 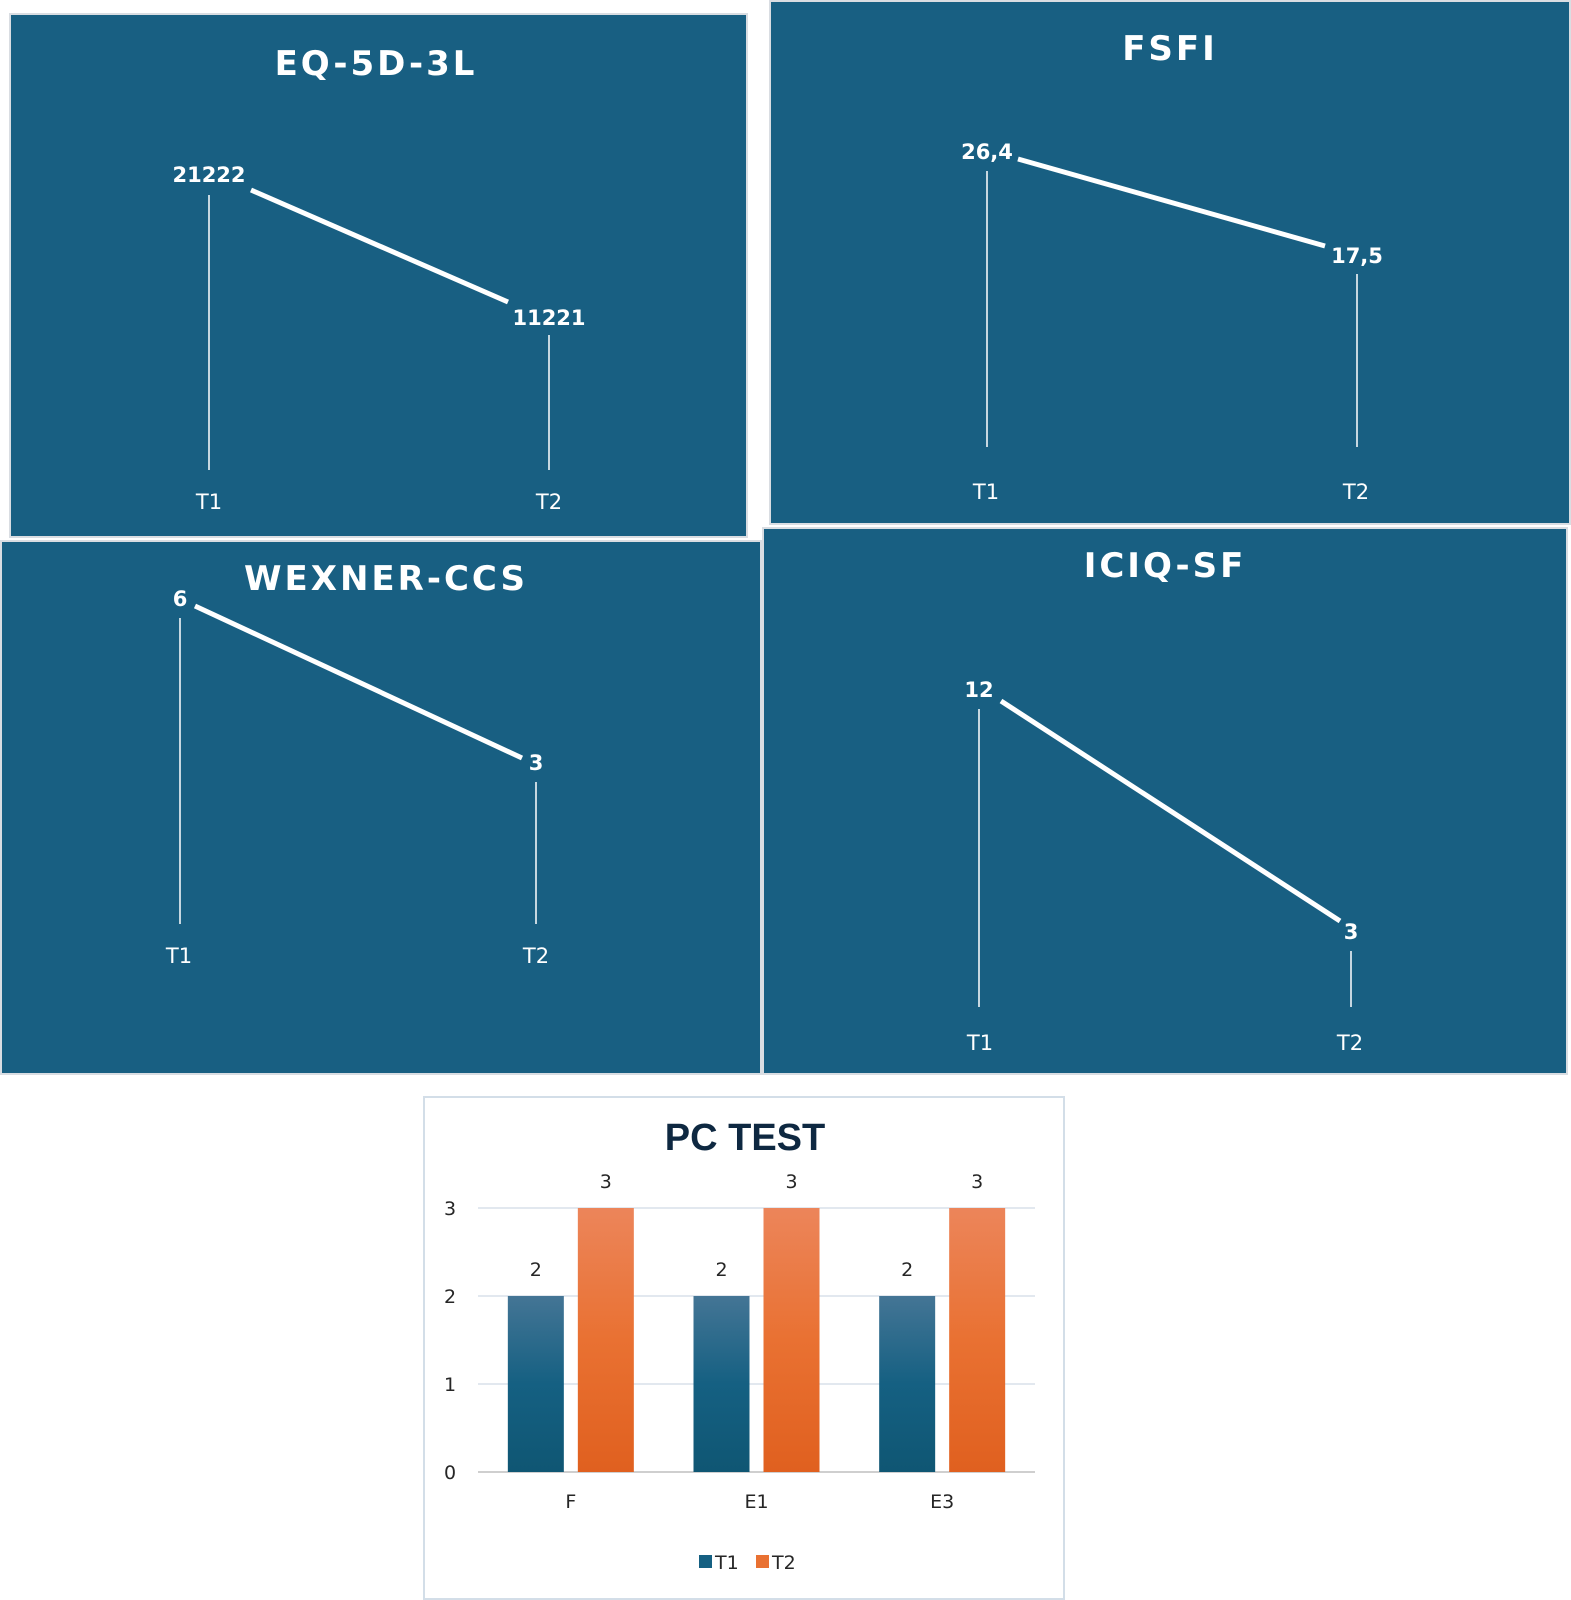 What do you see at coordinates (756, 1502) in the screenshot?
I see `pc-x-tick-label: E1` at bounding box center [756, 1502].